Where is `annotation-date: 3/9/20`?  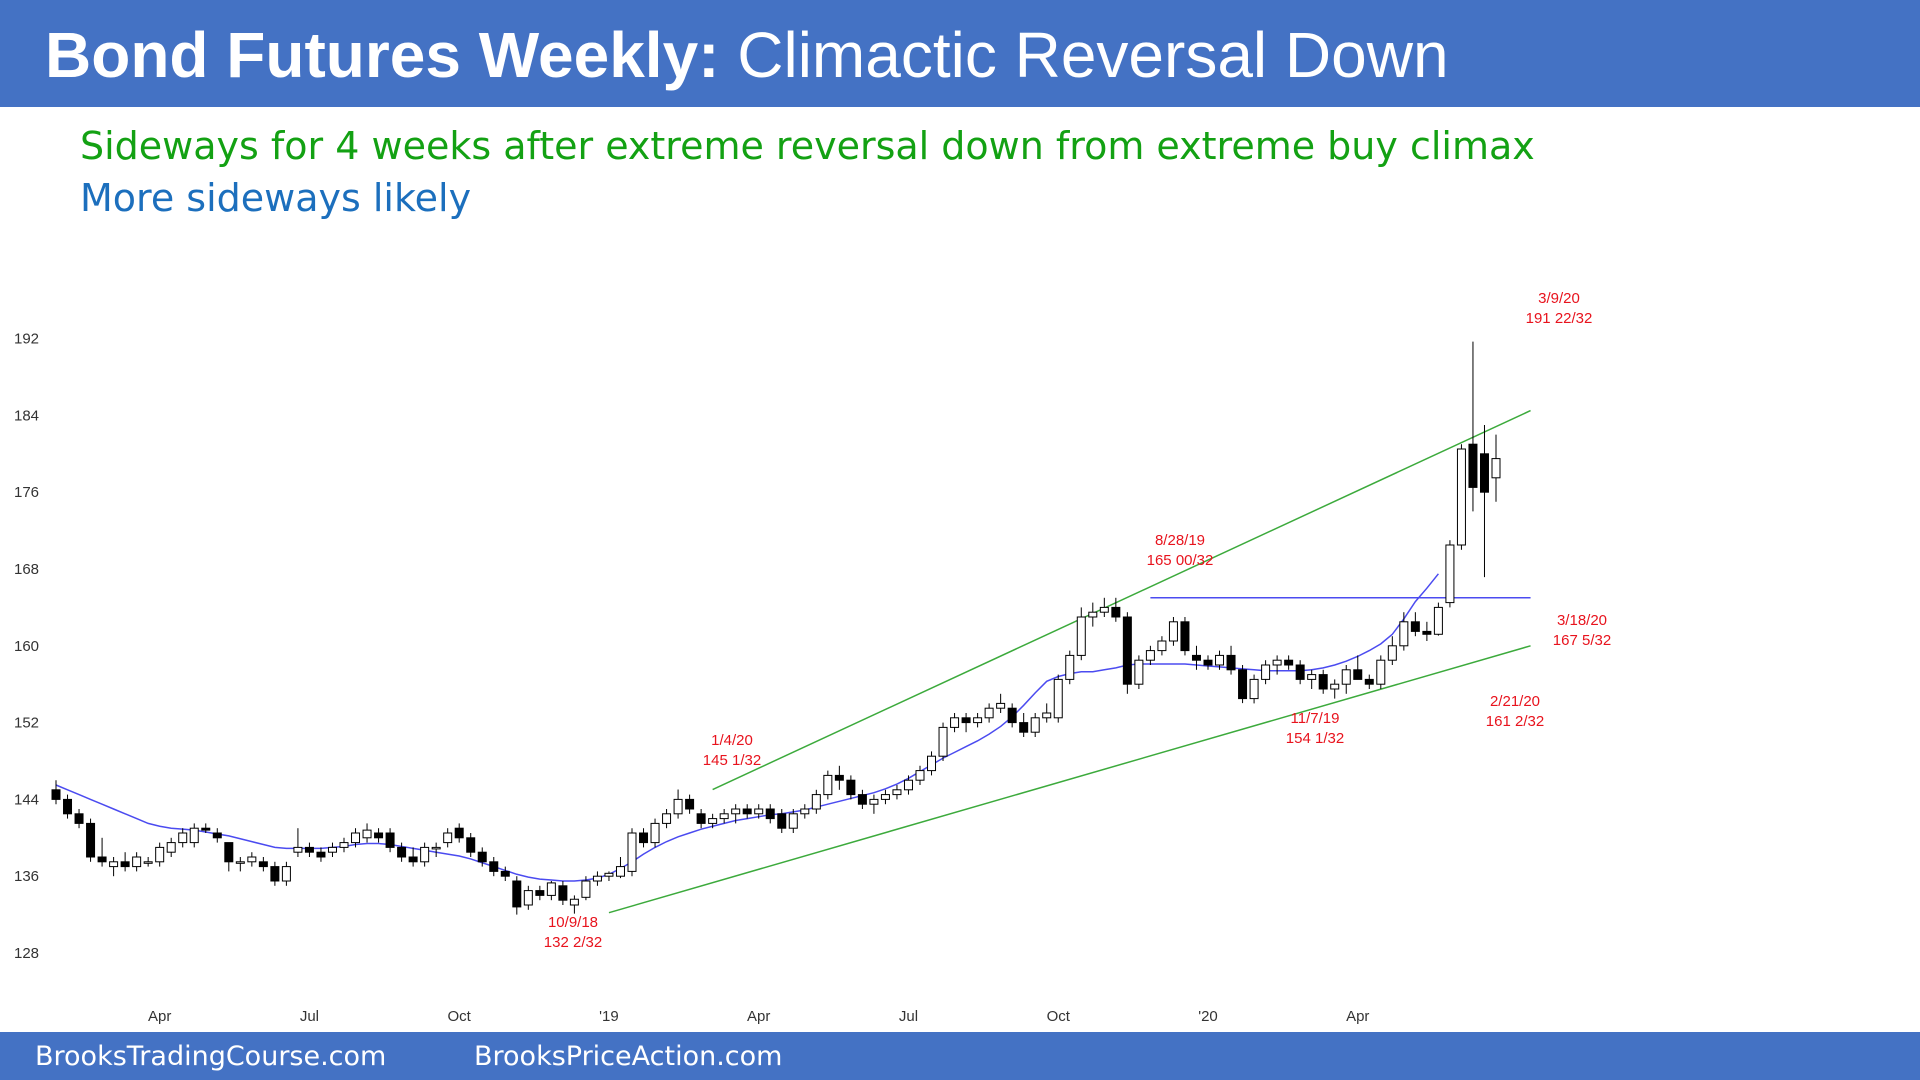
annotation-date: 3/9/20 is located at coordinates (1559, 298).